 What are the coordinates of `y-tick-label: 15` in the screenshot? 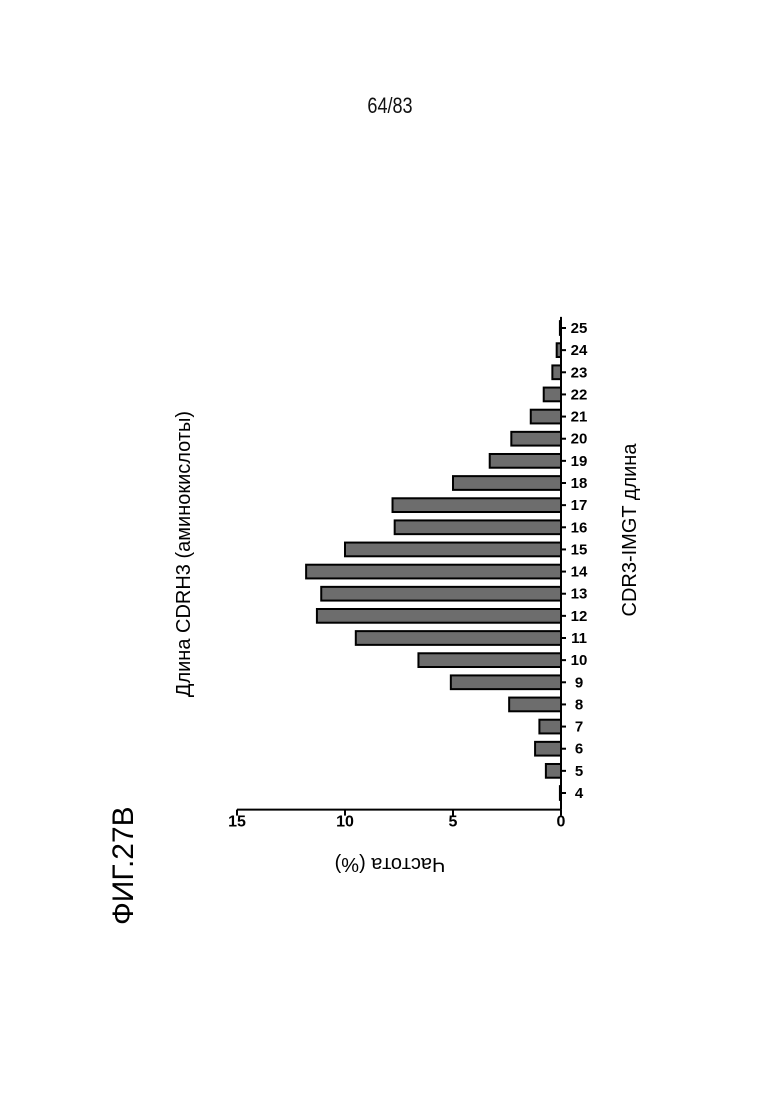 It's located at (237, 822).